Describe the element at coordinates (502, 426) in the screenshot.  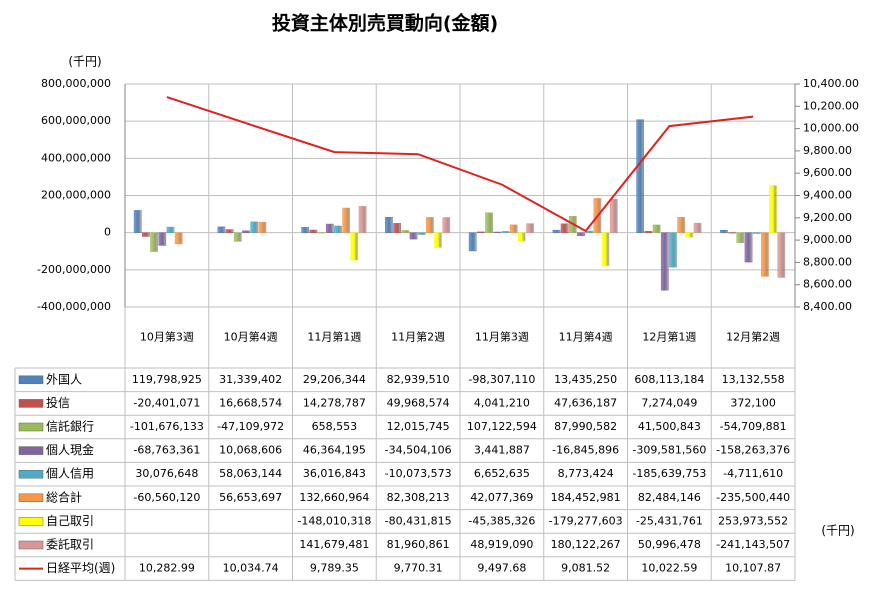
I see `table-value: 107,122,594` at that location.